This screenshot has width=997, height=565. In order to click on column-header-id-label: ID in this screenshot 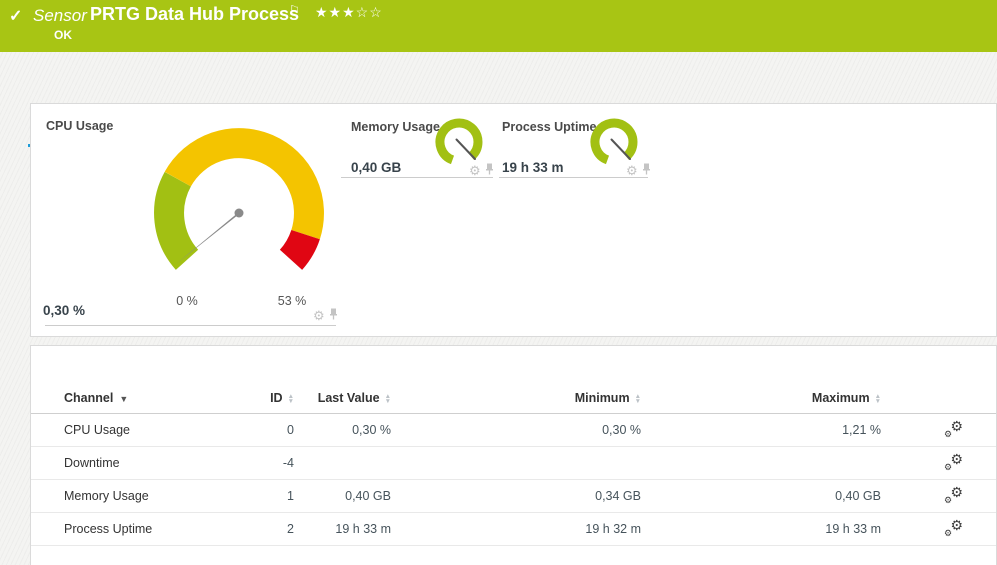, I will do `click(276, 398)`.